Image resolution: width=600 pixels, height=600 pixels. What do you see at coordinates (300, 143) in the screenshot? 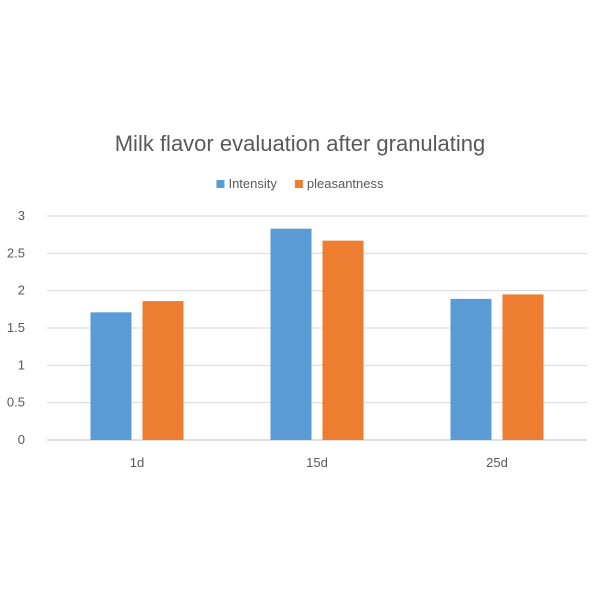
I see `chart-title: Milk flavor evaluation after granulating` at bounding box center [300, 143].